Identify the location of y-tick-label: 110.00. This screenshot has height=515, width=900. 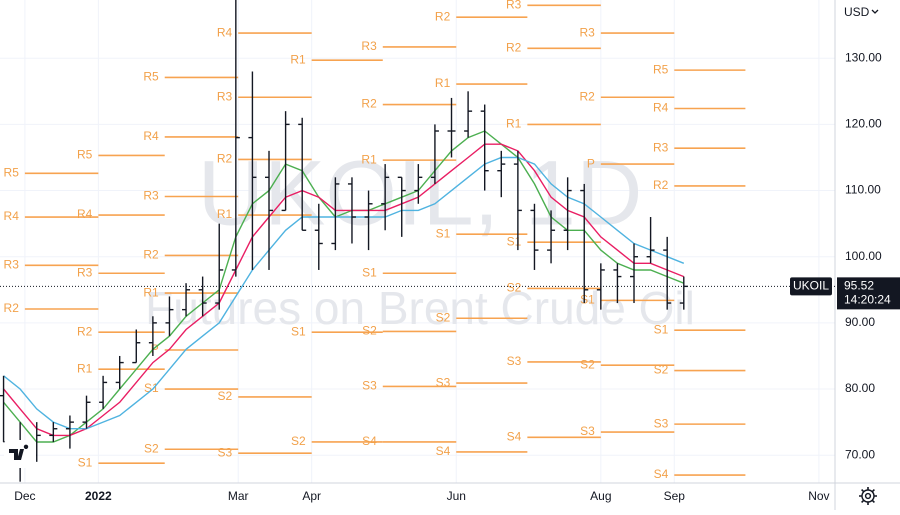
(863, 190).